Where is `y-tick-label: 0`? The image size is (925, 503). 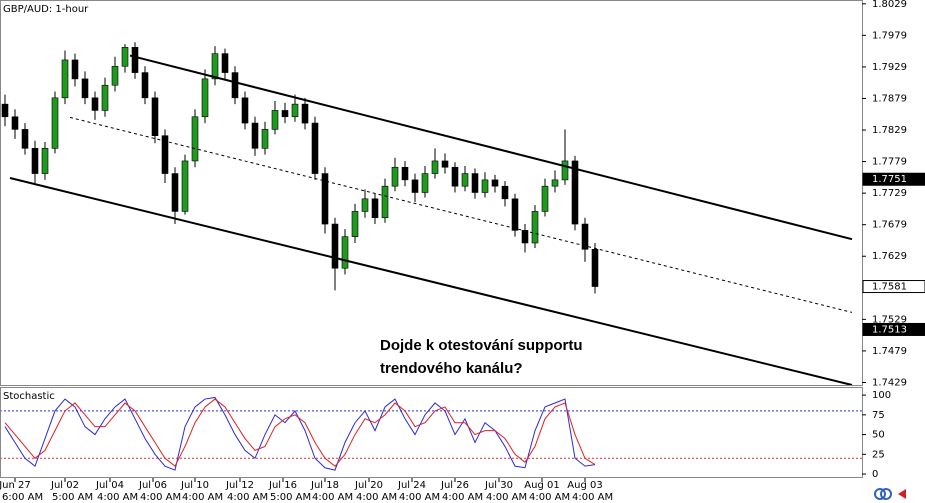
y-tick-label: 0 is located at coordinates (875, 474).